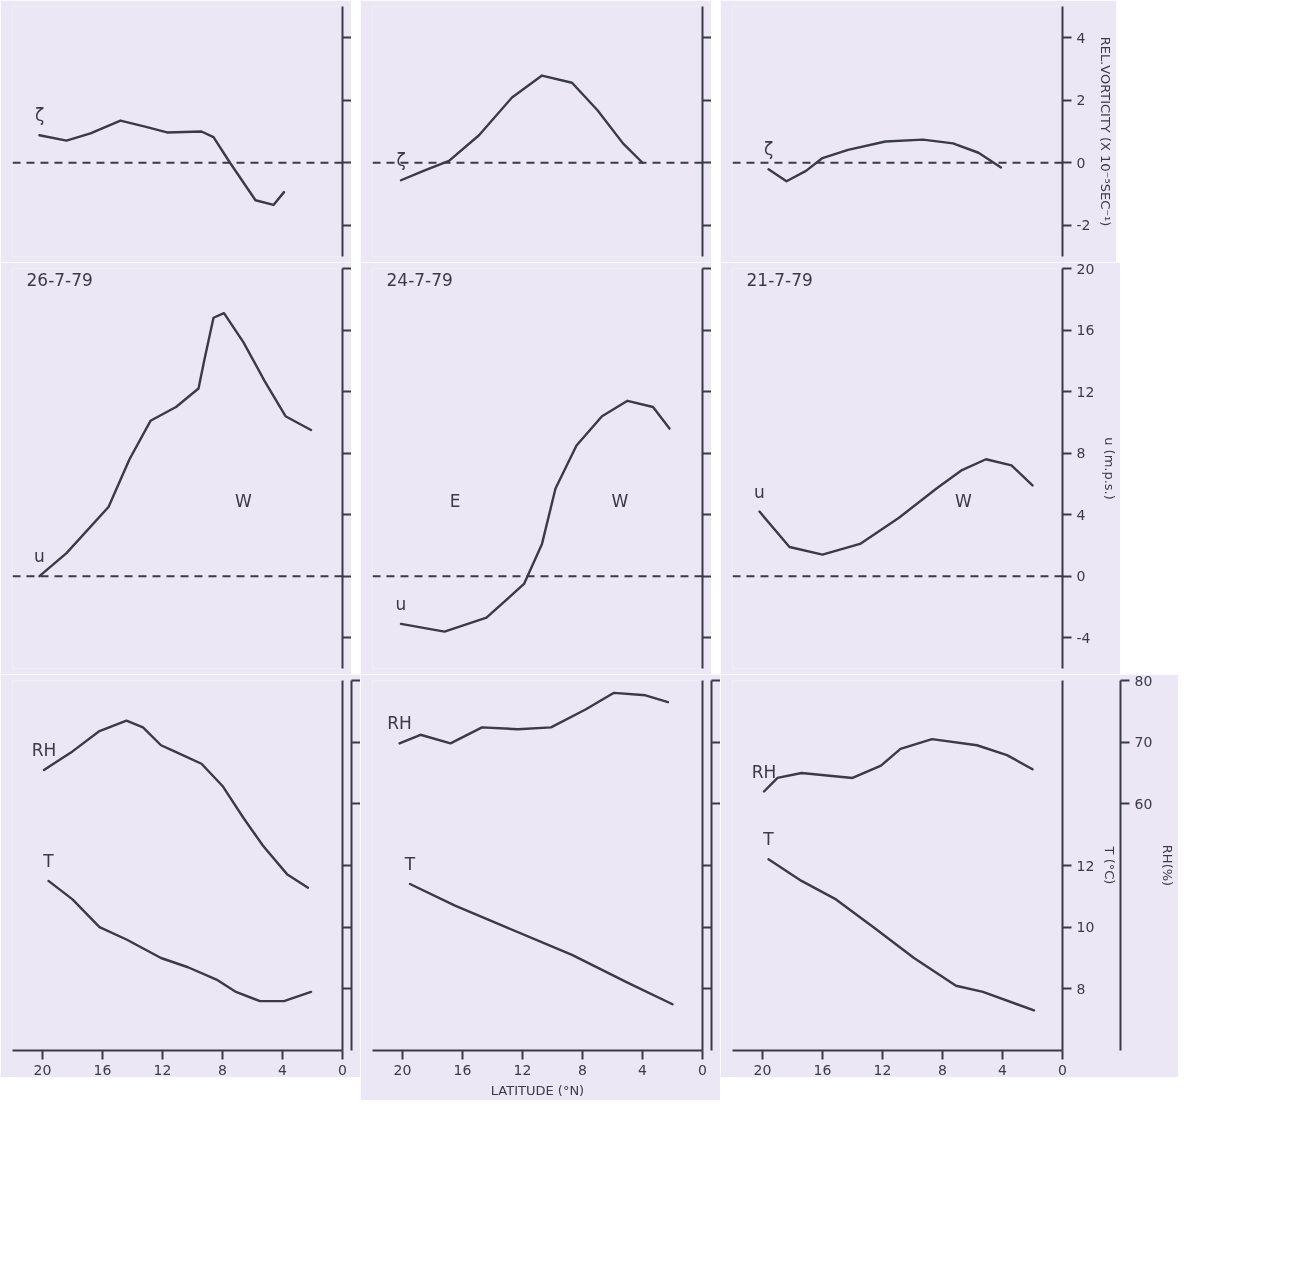 Image resolution: width=1307 pixels, height=1286 pixels. Describe the element at coordinates (1085, 927) in the screenshot. I see `y-tick-label: 10` at that location.